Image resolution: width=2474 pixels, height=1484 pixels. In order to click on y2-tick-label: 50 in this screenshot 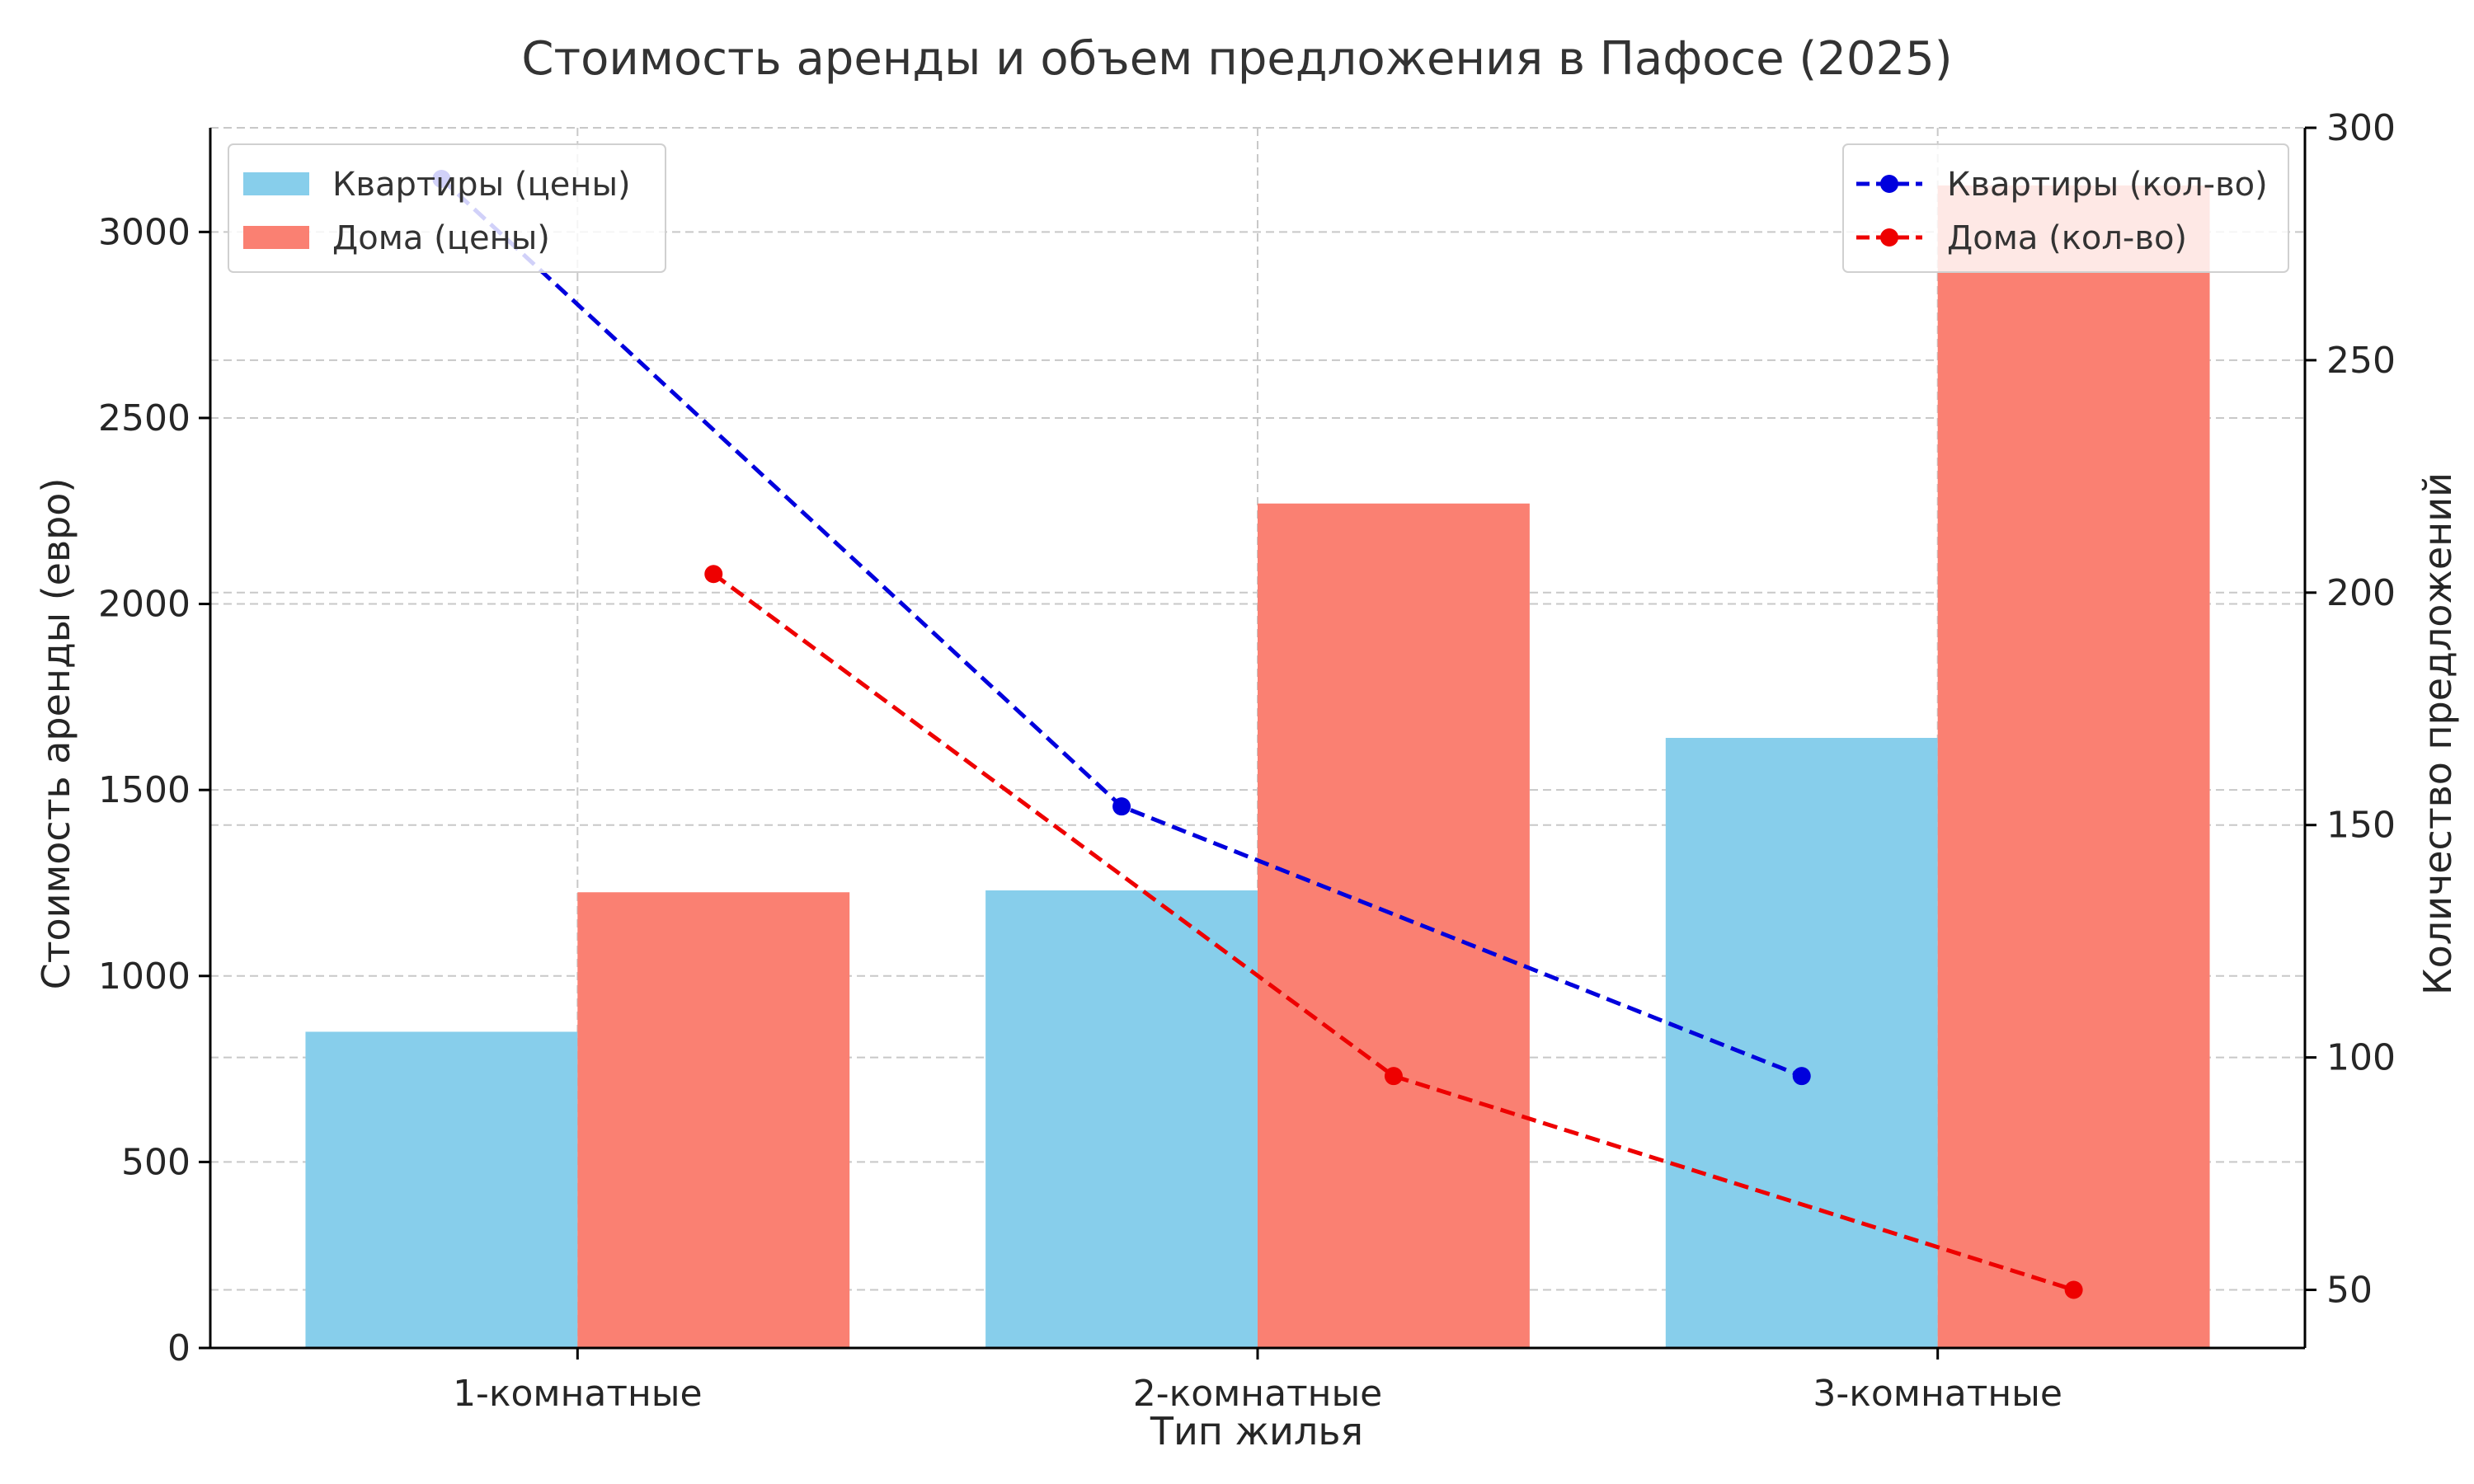, I will do `click(2349, 1291)`.